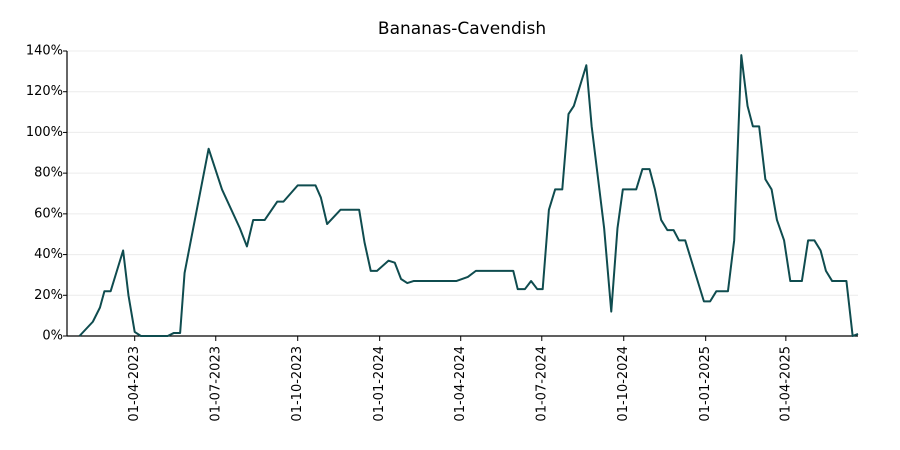  What do you see at coordinates (541, 384) in the screenshot?
I see `x-tick-label: 01-07-2024` at bounding box center [541, 384].